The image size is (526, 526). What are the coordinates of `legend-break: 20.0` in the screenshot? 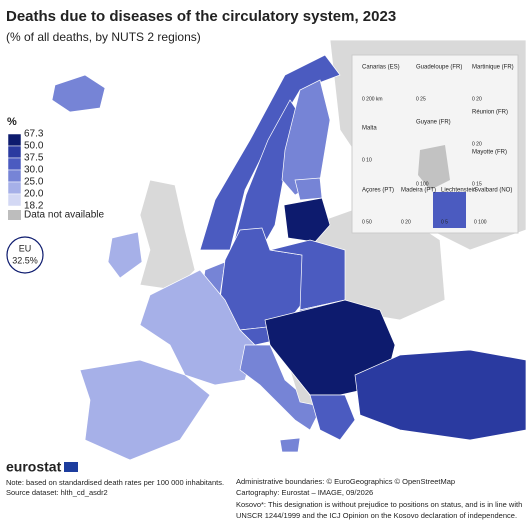 It's located at (34, 194).